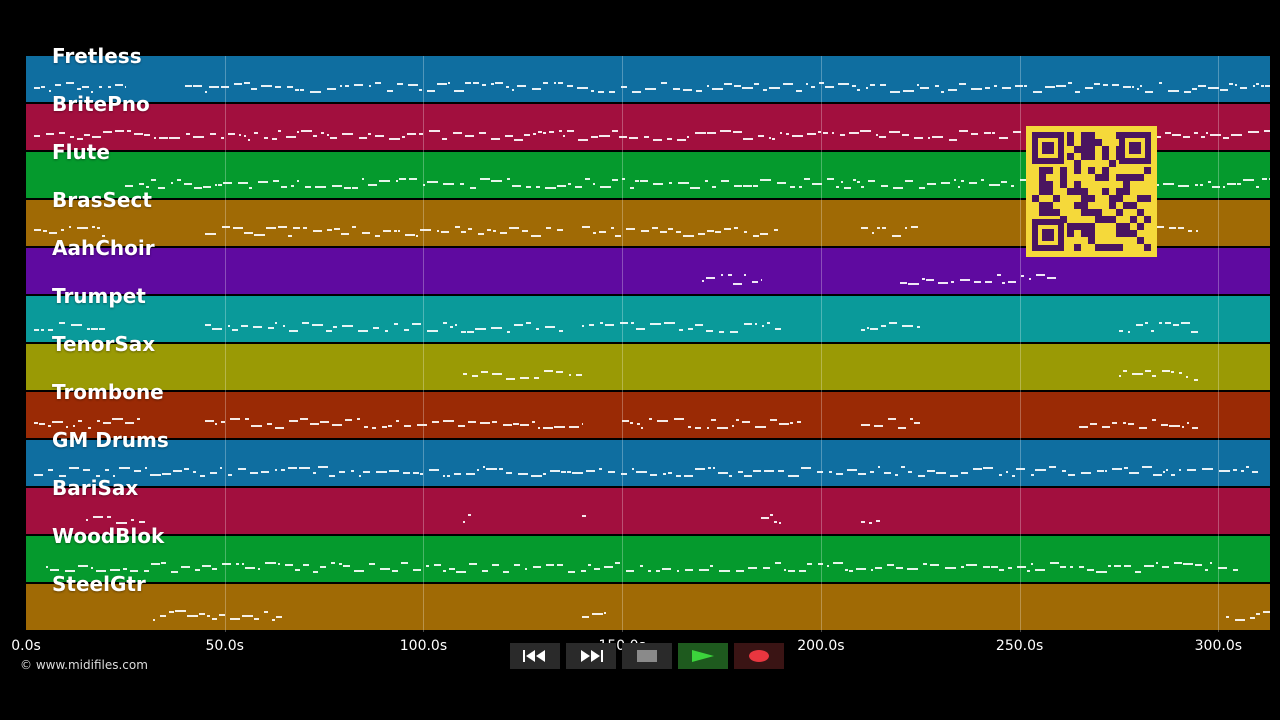  I want to click on fast-forward-icon, so click(592, 656).